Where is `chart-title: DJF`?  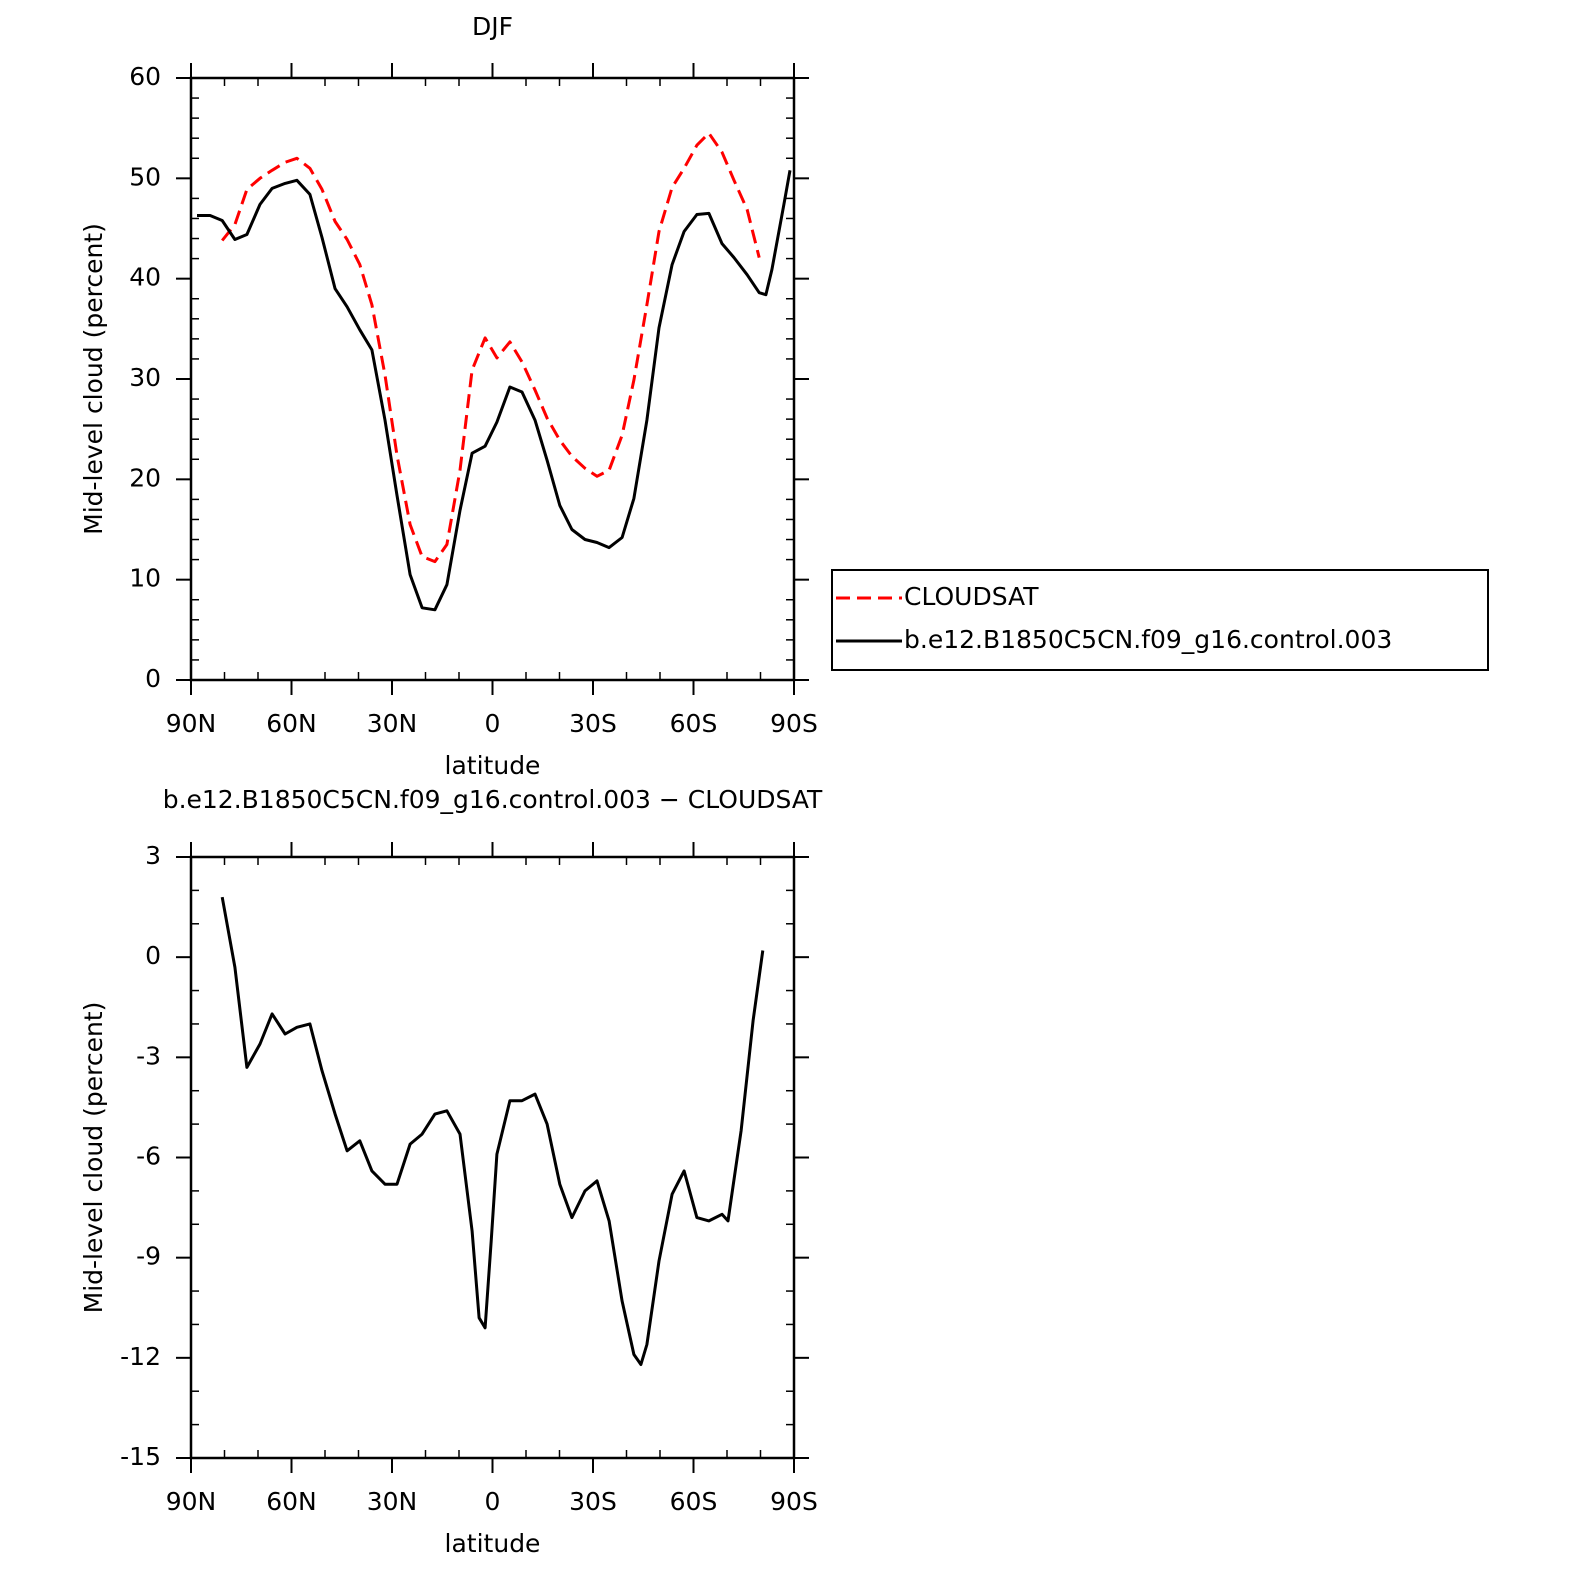
chart-title: DJF is located at coordinates (492, 26).